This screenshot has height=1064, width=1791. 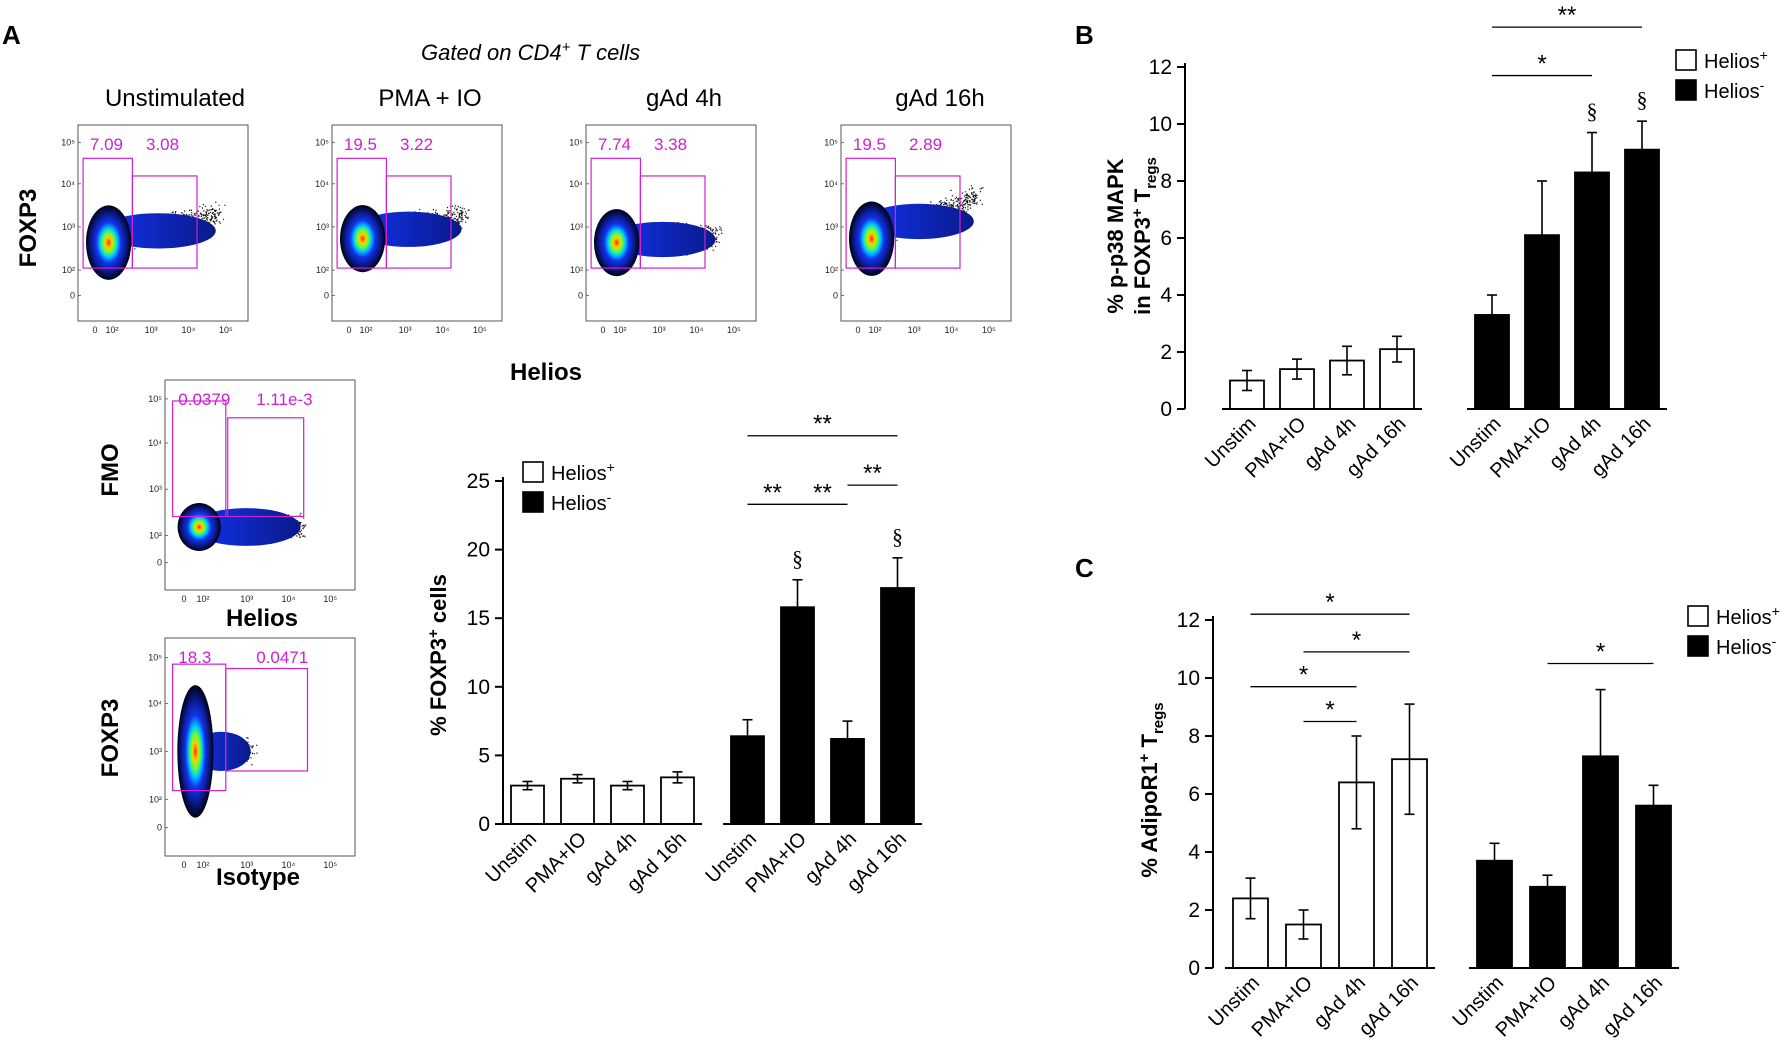 I want to click on gate-value-right: 3.22, so click(x=416, y=144).